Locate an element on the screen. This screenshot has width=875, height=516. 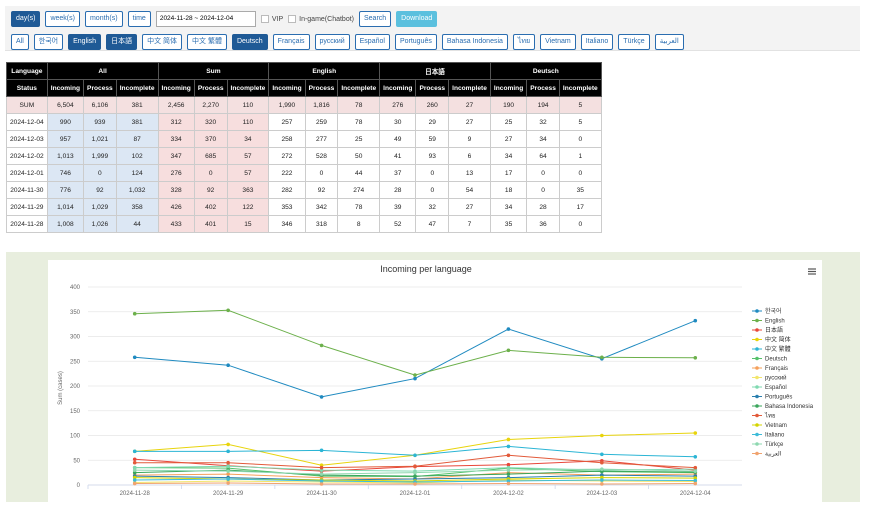
table-cell: 87 is located at coordinates (137, 139).